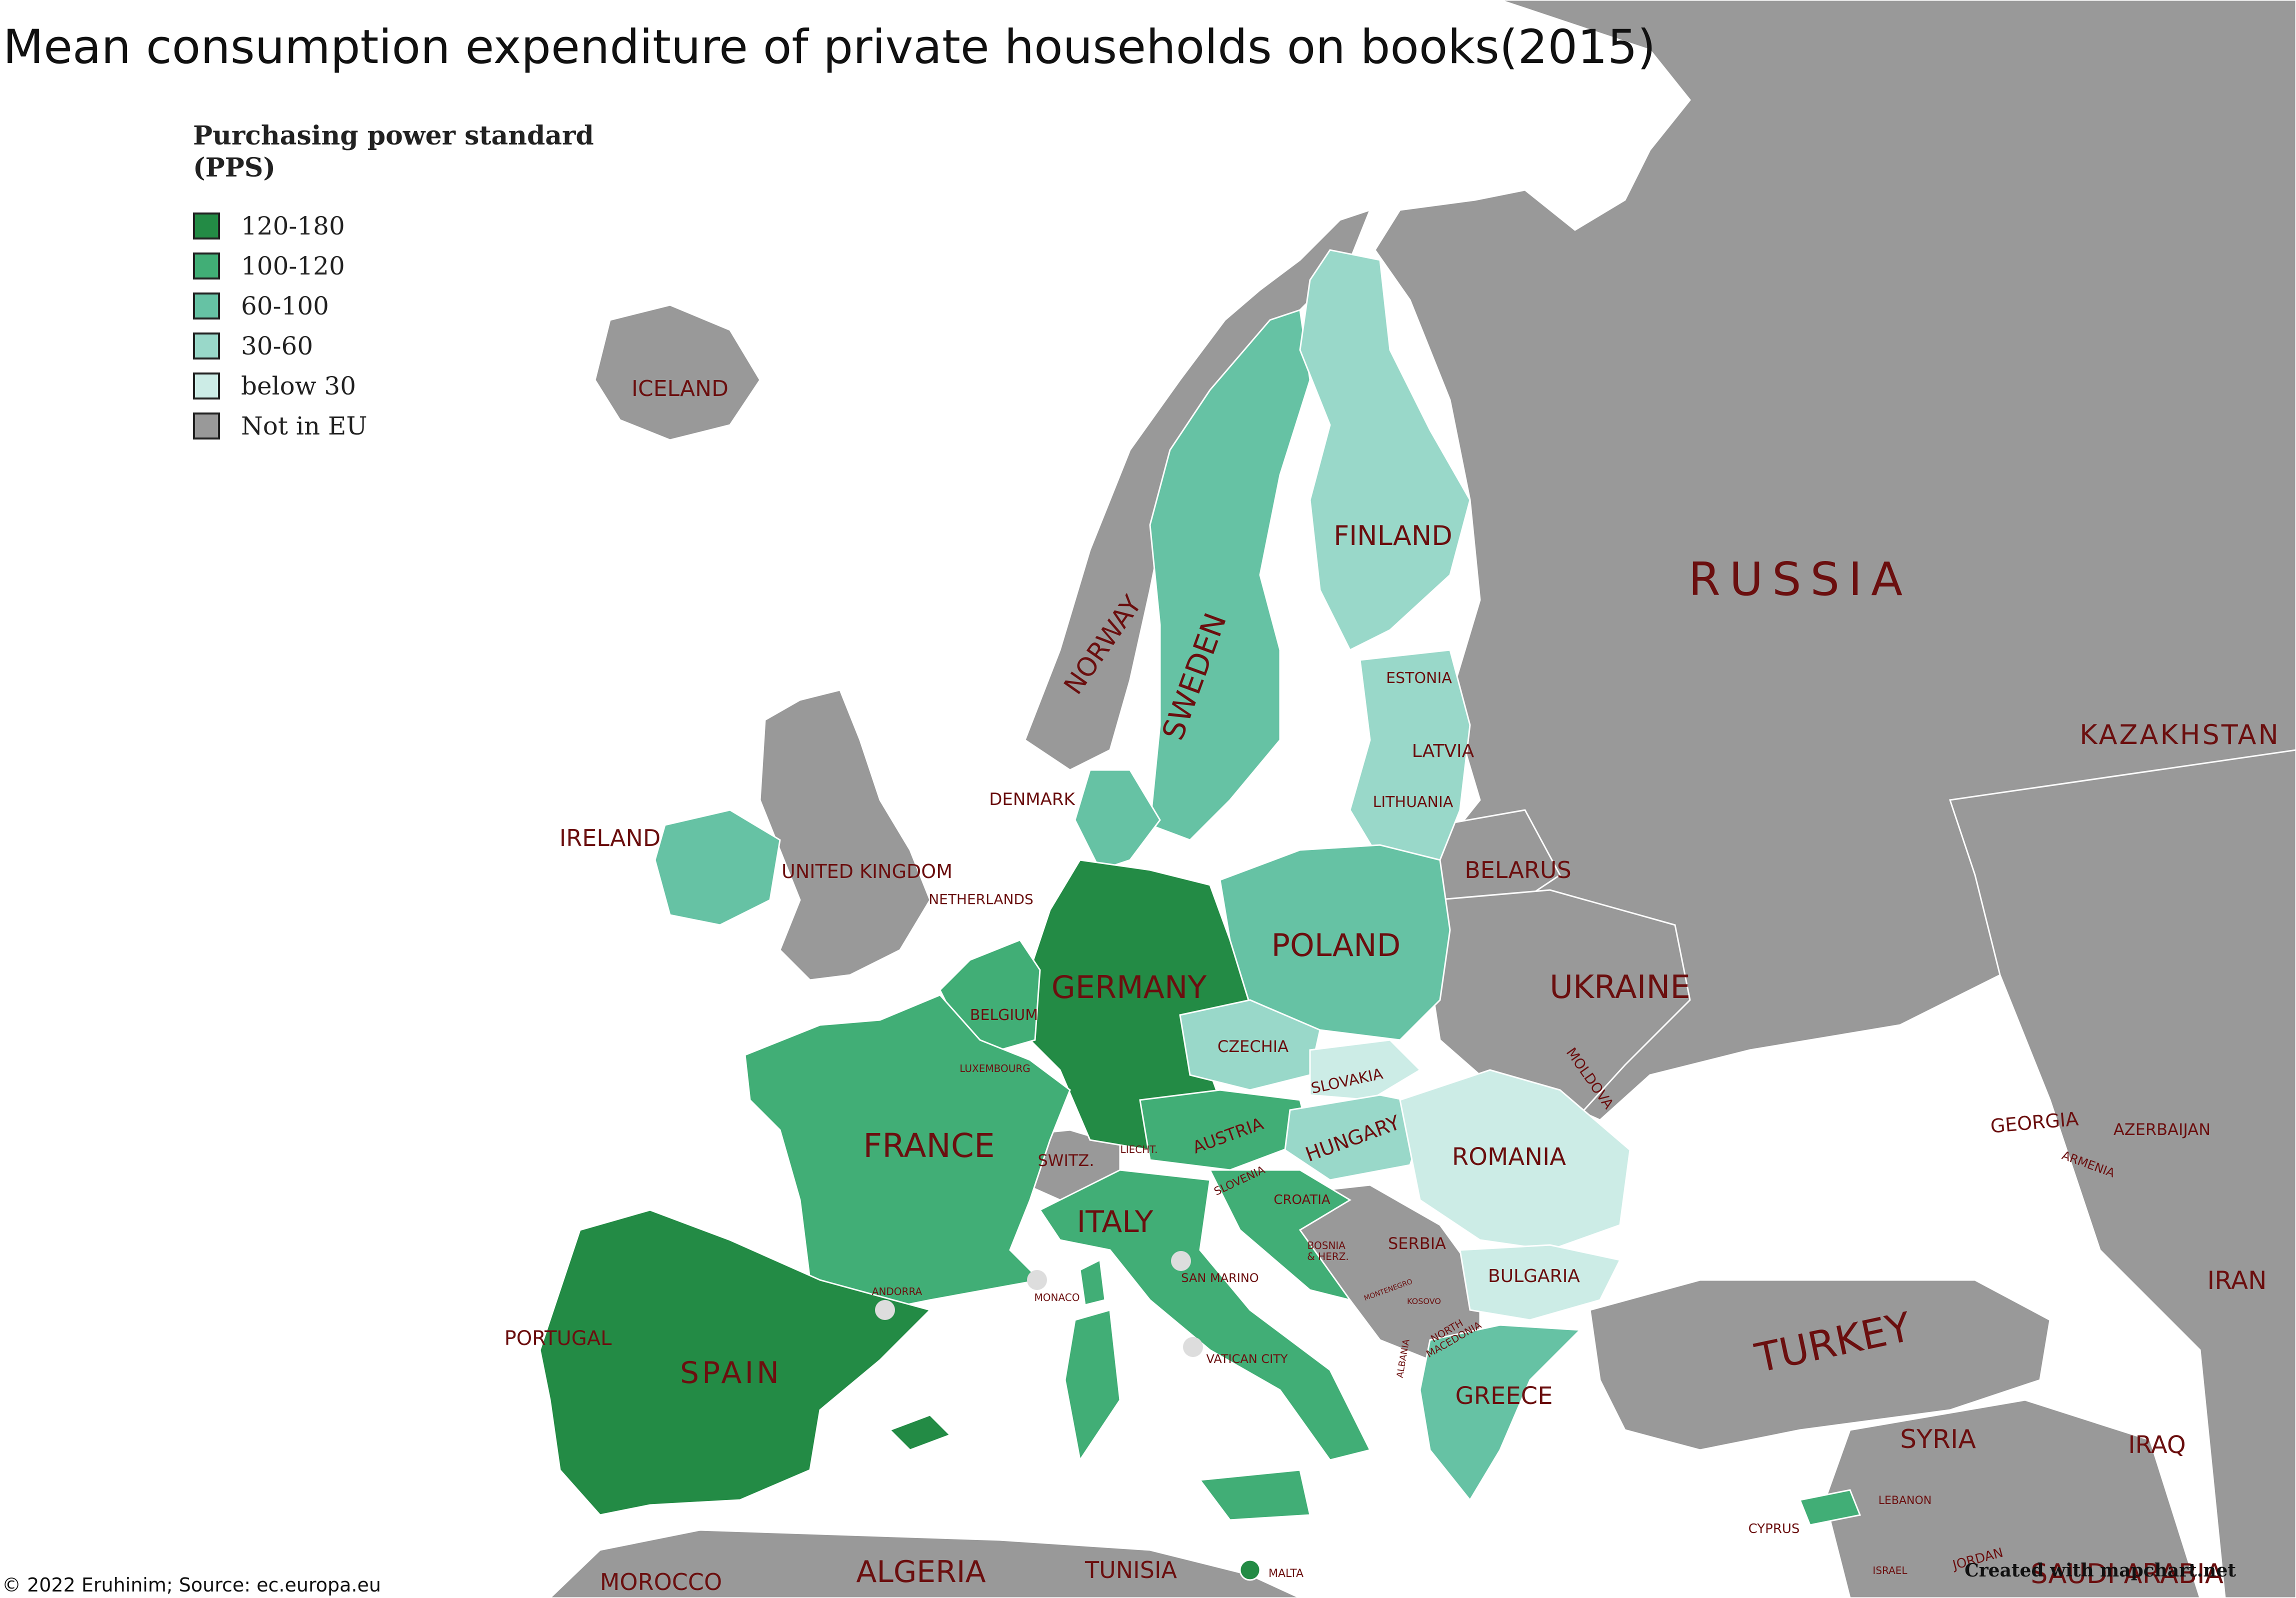 The image size is (2296, 1598). I want to click on label-romania: ROMANIA, so click(1509, 1157).